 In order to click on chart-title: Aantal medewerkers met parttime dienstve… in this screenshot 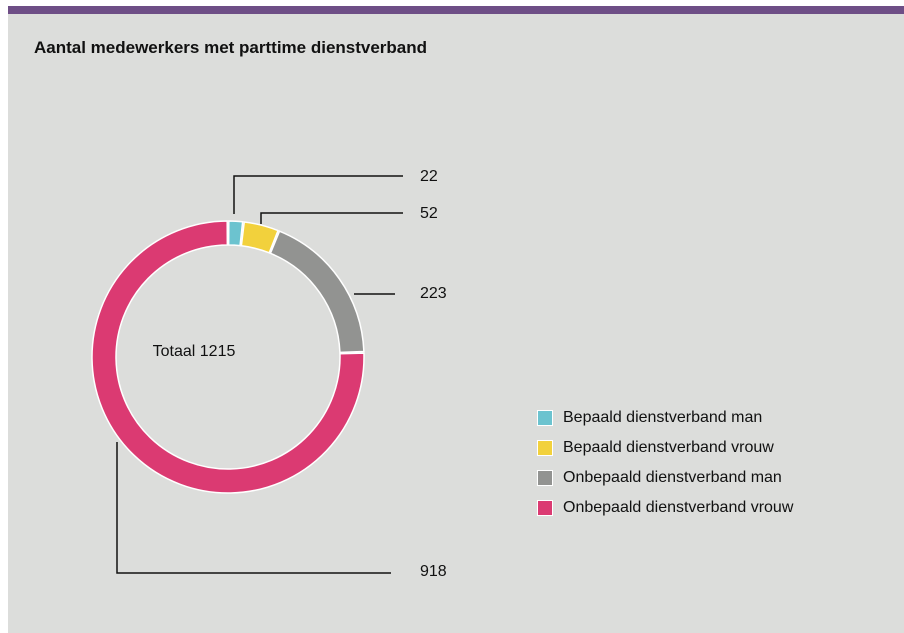, I will do `click(231, 47)`.